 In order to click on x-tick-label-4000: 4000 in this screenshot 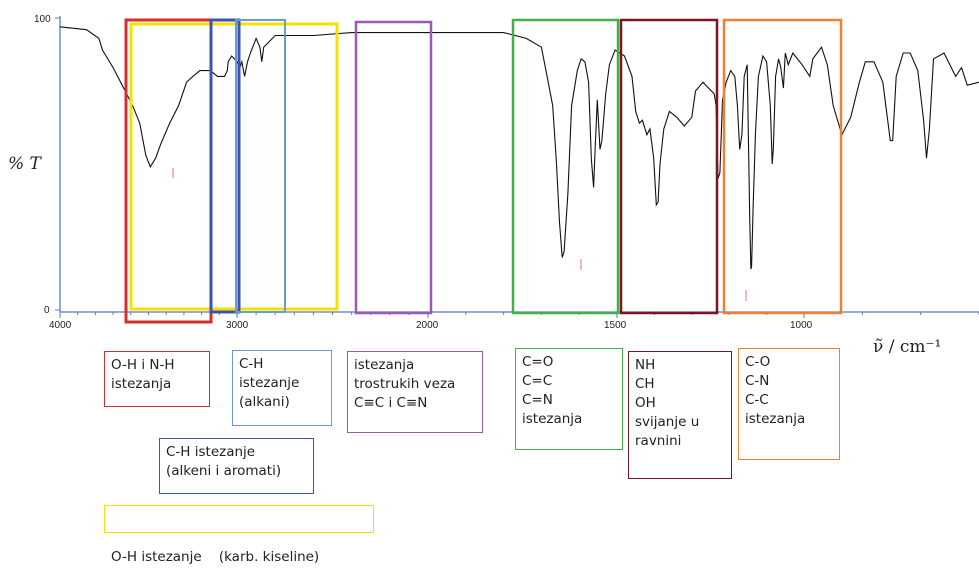, I will do `click(60, 325)`.